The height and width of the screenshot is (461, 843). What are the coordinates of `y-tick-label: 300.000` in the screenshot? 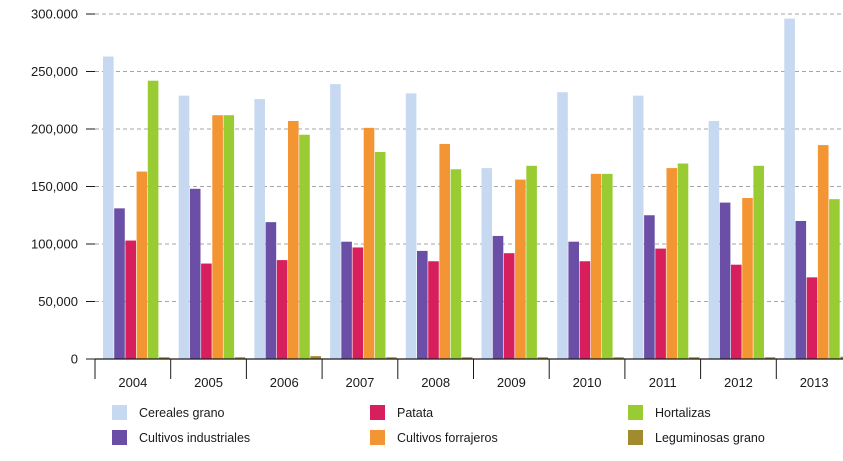 It's located at (54, 14).